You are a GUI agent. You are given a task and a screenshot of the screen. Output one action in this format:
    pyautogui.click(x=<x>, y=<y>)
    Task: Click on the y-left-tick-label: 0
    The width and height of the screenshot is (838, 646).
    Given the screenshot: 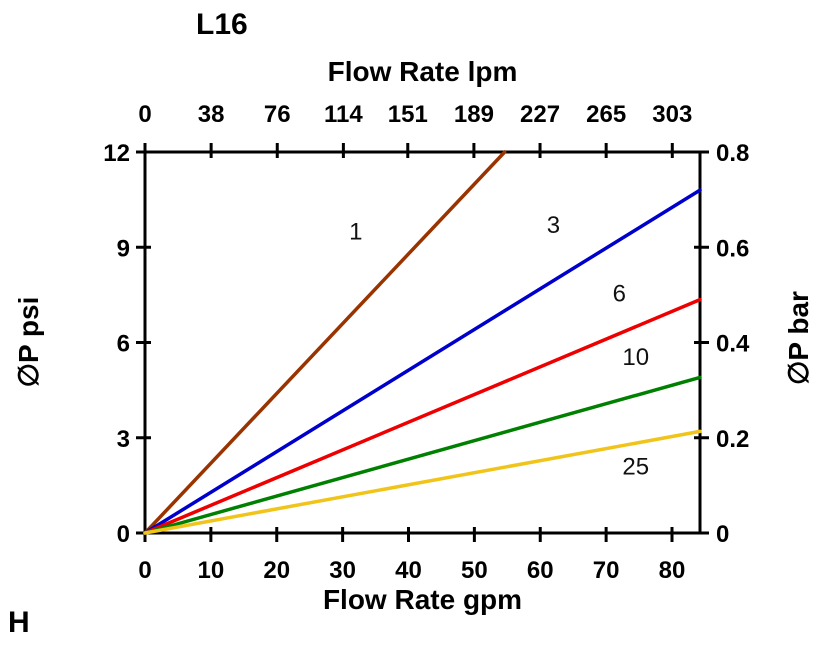 What is the action you would take?
    pyautogui.click(x=123, y=534)
    